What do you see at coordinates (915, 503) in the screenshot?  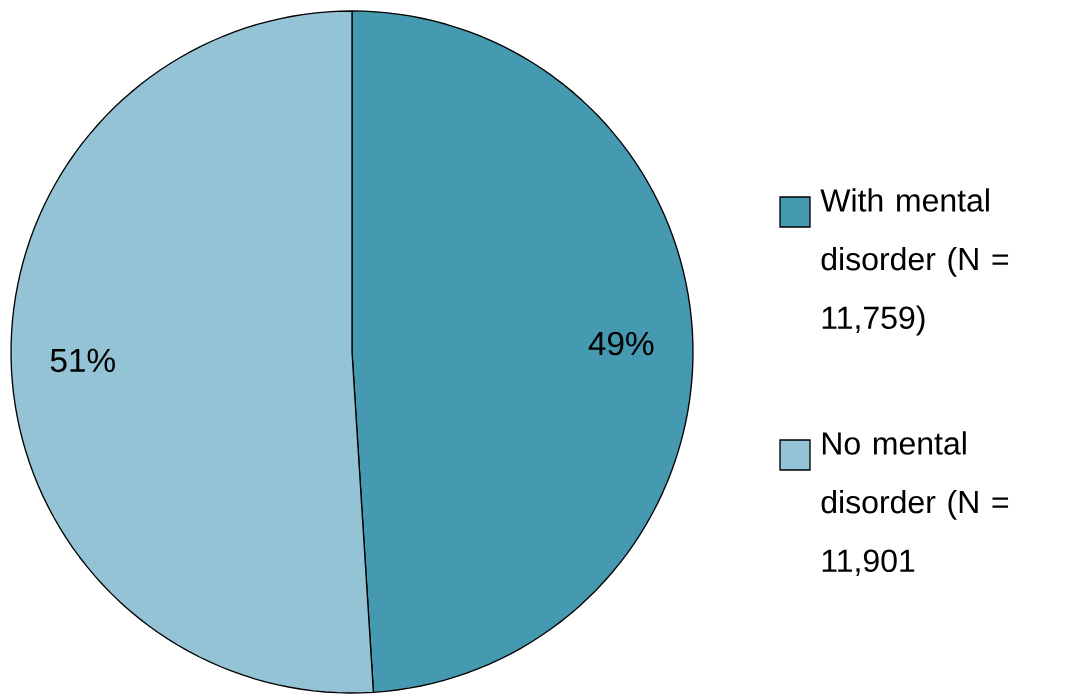 I see `legend-label: No mental disorder (N = 11,901` at bounding box center [915, 503].